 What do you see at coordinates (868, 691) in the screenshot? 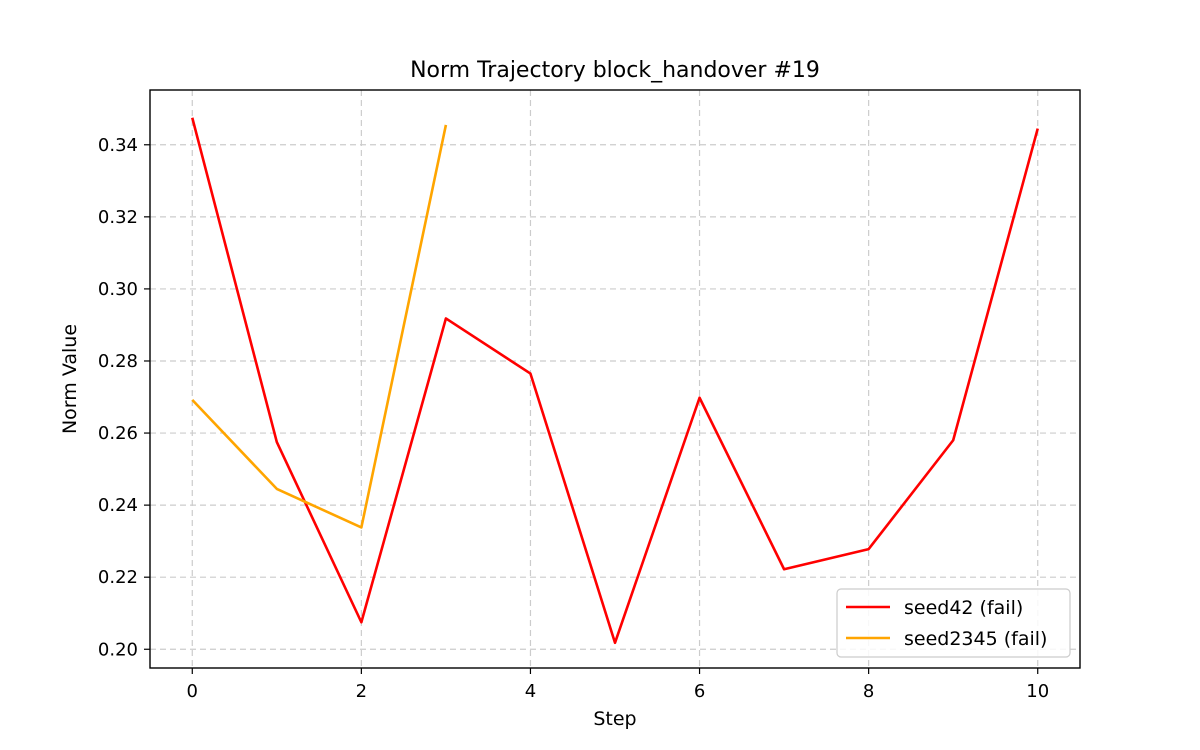
I see `x-tick-label: 8` at bounding box center [868, 691].